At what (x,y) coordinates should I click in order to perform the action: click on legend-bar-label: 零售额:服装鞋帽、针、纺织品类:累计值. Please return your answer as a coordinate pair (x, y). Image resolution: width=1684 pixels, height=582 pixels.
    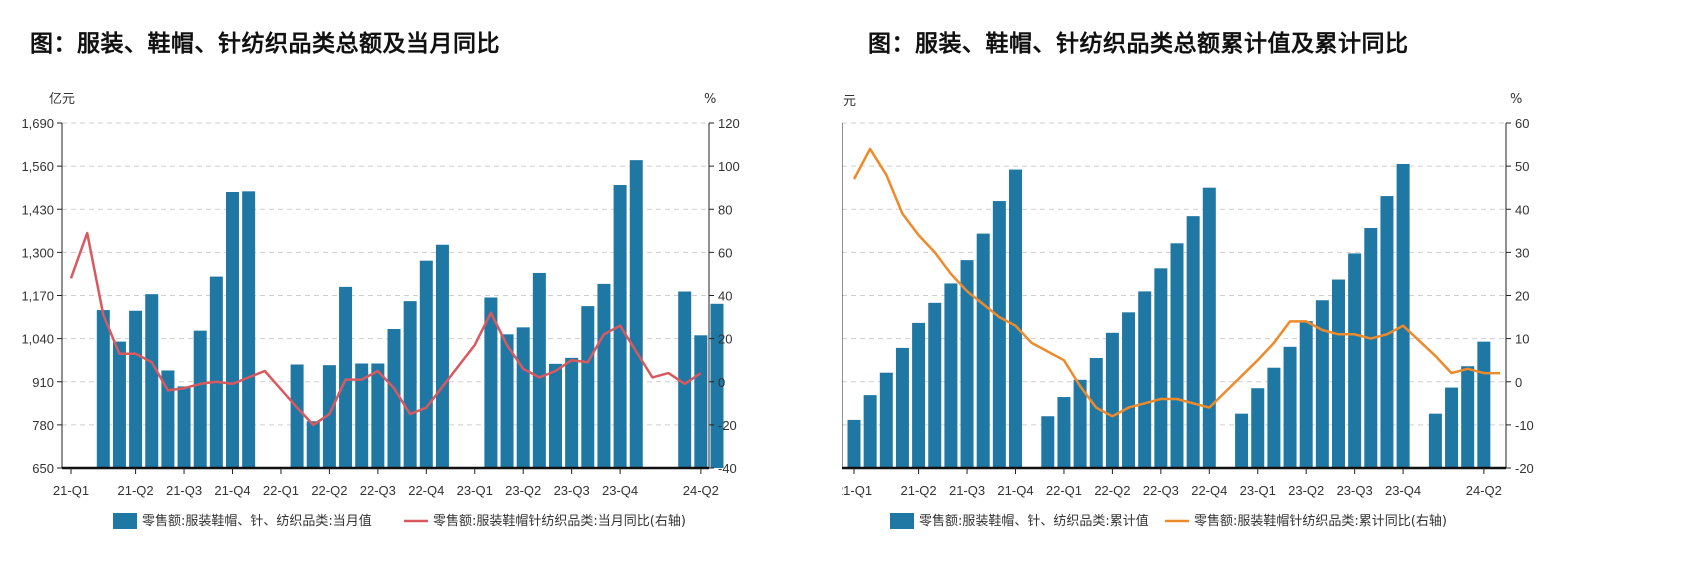
    Looking at the image, I should click on (1034, 521).